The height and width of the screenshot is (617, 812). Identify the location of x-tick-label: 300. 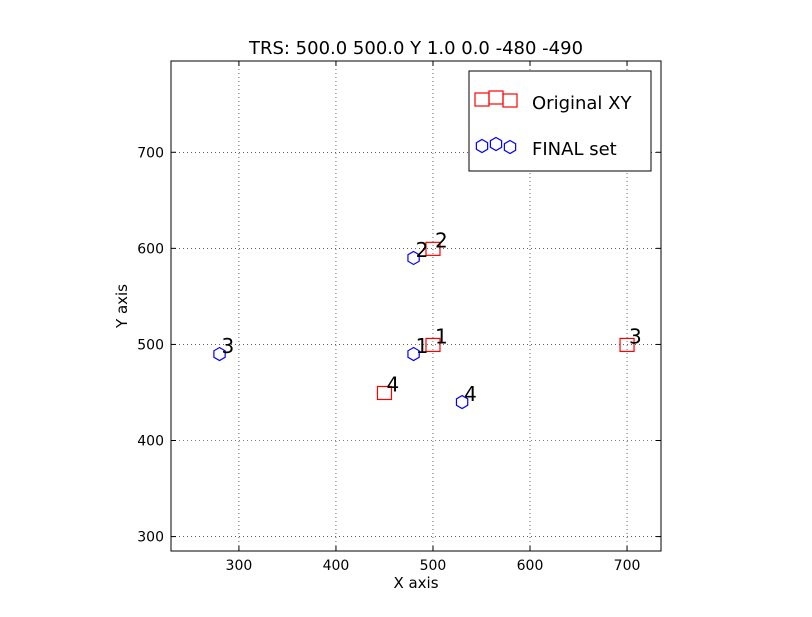
(239, 566).